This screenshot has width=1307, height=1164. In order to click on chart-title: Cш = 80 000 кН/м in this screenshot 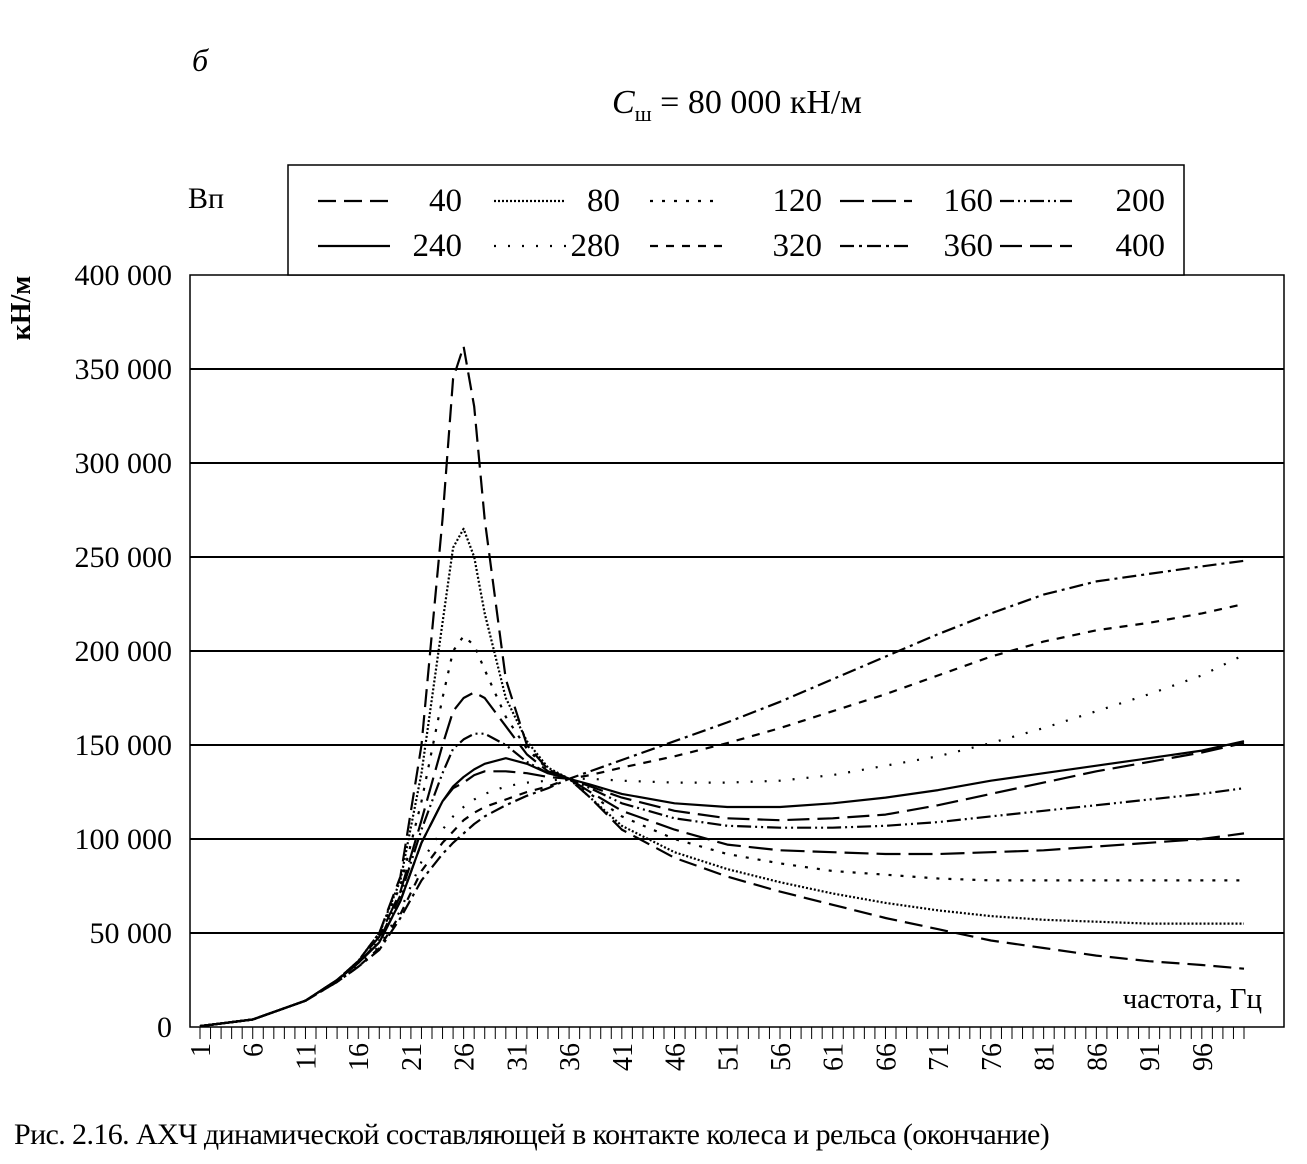, I will do `click(737, 105)`.